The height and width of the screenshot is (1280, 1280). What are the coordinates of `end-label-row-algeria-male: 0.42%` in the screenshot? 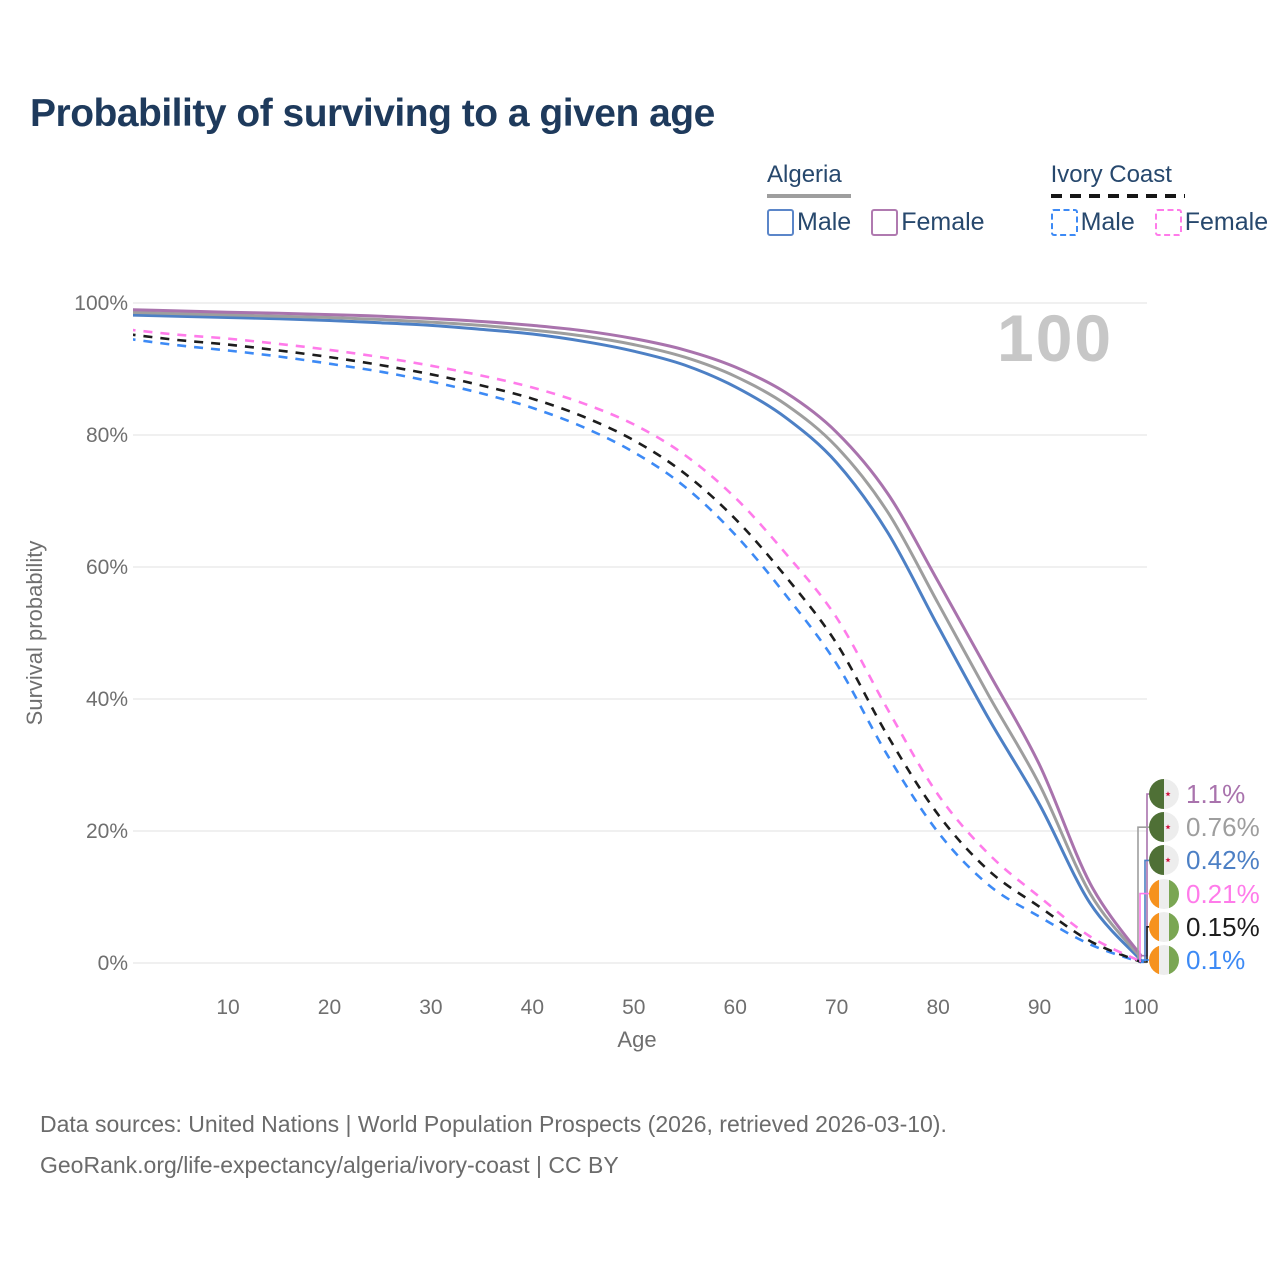 It's located at (1204, 860).